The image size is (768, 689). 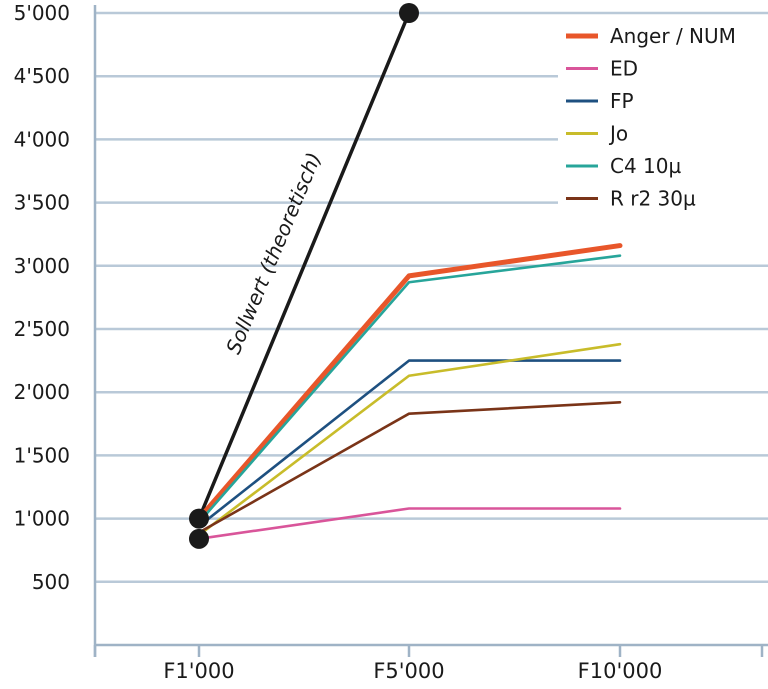 What do you see at coordinates (620, 671) in the screenshot?
I see `x-tick-label: F10'000` at bounding box center [620, 671].